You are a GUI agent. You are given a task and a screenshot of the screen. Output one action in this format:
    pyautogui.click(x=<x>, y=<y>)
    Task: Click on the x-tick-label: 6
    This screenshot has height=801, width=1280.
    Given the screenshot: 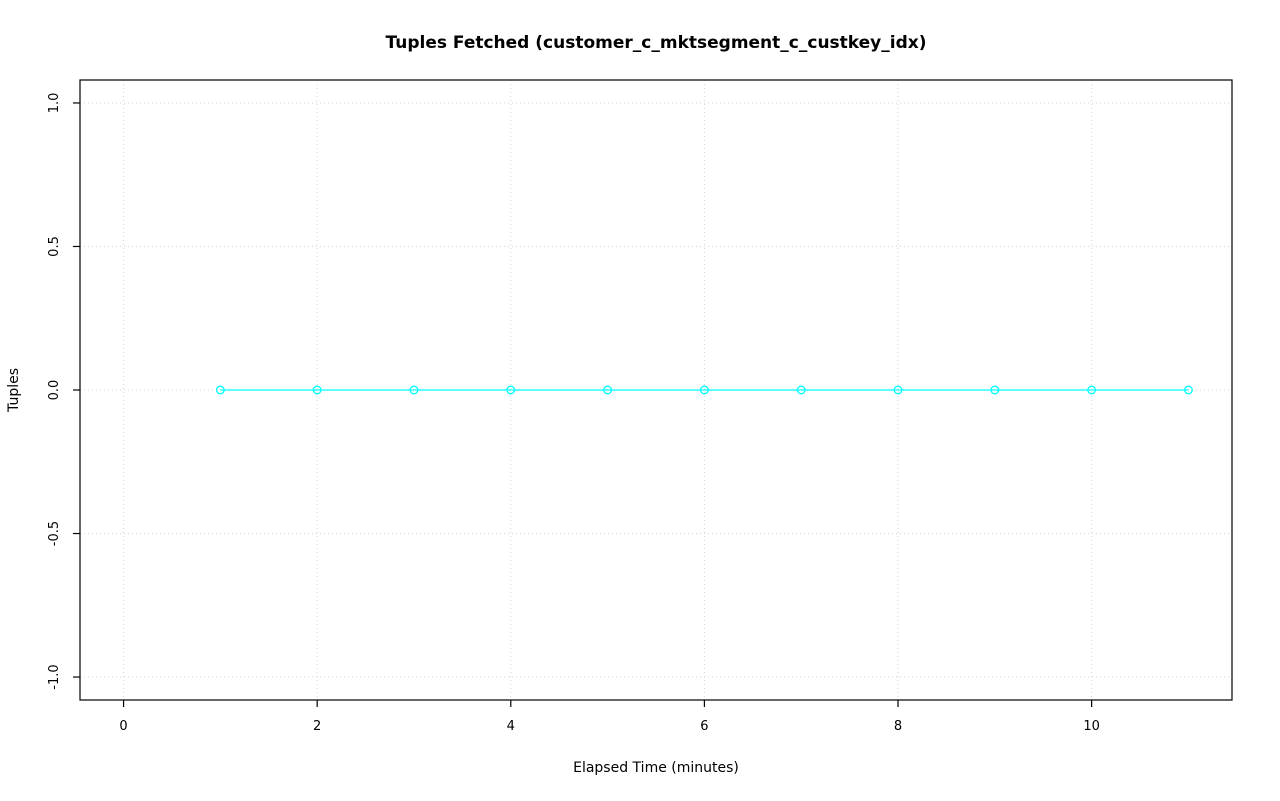 What is the action you would take?
    pyautogui.click(x=704, y=726)
    